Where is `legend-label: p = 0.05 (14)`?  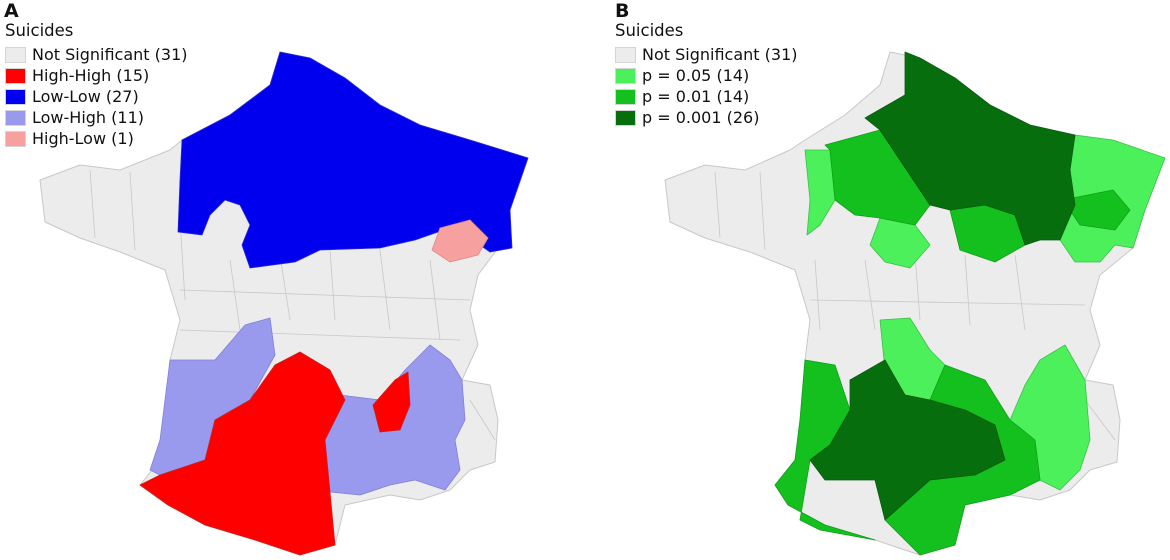 legend-label: p = 0.05 (14) is located at coordinates (696, 75).